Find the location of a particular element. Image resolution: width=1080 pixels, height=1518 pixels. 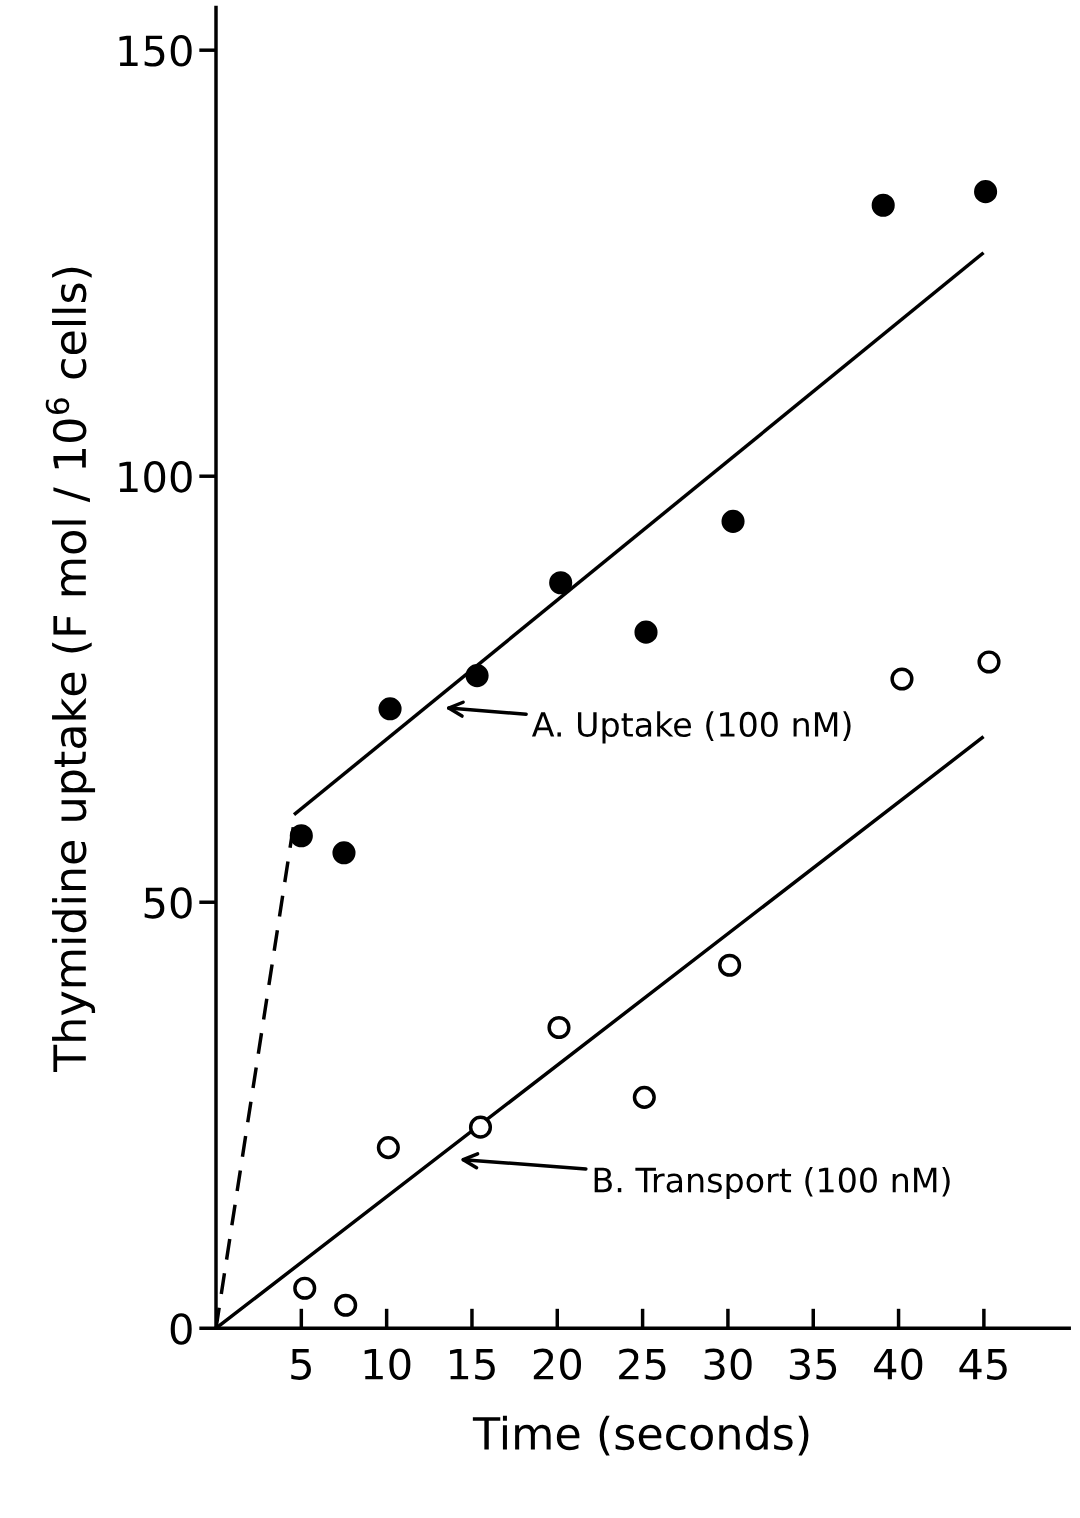

y-axis-title: Thymidine uptake (F mol / 10$^{6}$ cells) is located at coordinates (70, 670).